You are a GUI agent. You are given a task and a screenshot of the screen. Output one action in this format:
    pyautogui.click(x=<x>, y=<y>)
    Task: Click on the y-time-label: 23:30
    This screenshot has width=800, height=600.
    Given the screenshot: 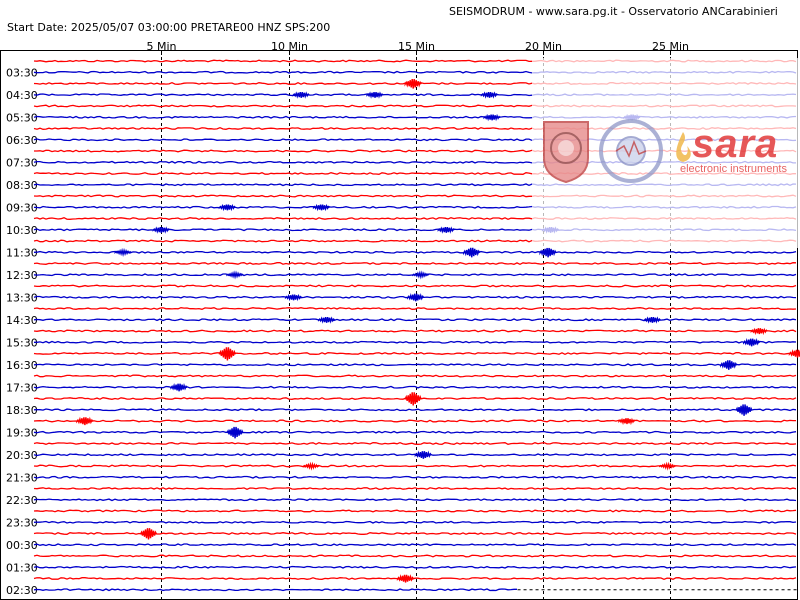 What is the action you would take?
    pyautogui.click(x=22, y=522)
    